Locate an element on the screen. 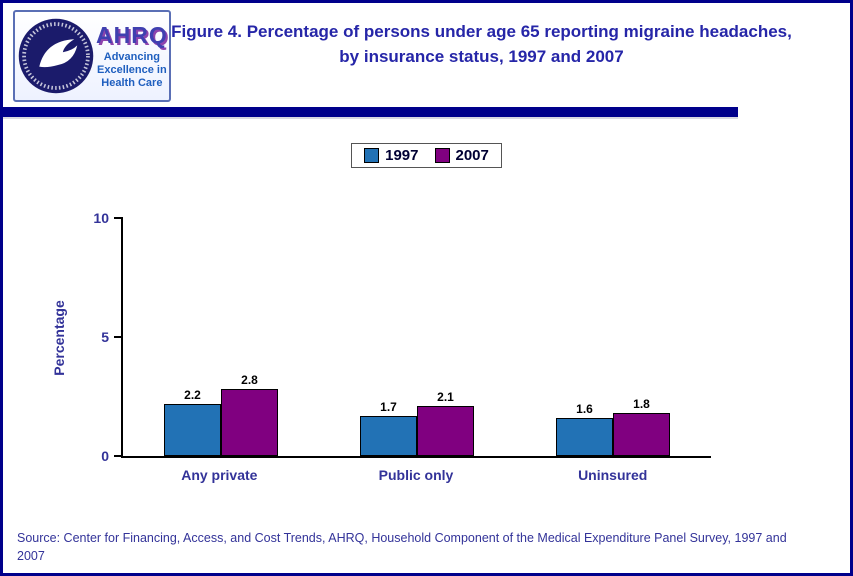 The width and height of the screenshot is (853, 576). x-category-label: Any private is located at coordinates (219, 475).